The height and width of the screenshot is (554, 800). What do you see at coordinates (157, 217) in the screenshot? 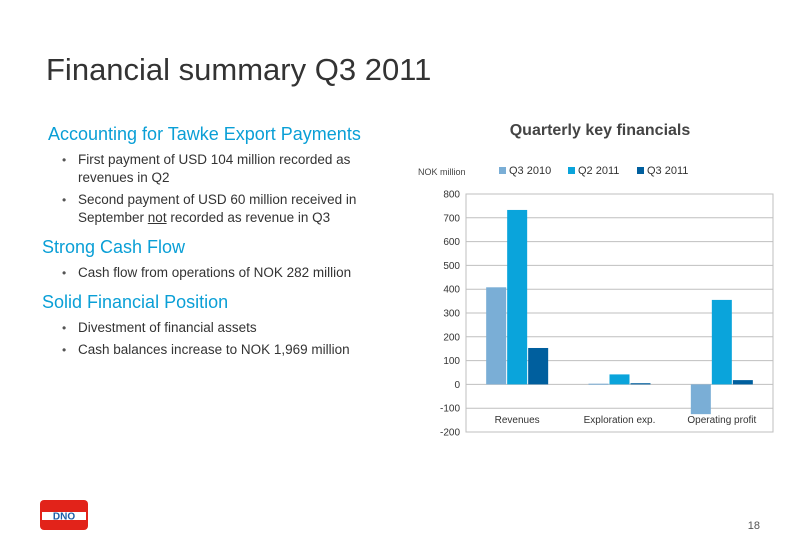
I see `underlined-text: not` at bounding box center [157, 217].